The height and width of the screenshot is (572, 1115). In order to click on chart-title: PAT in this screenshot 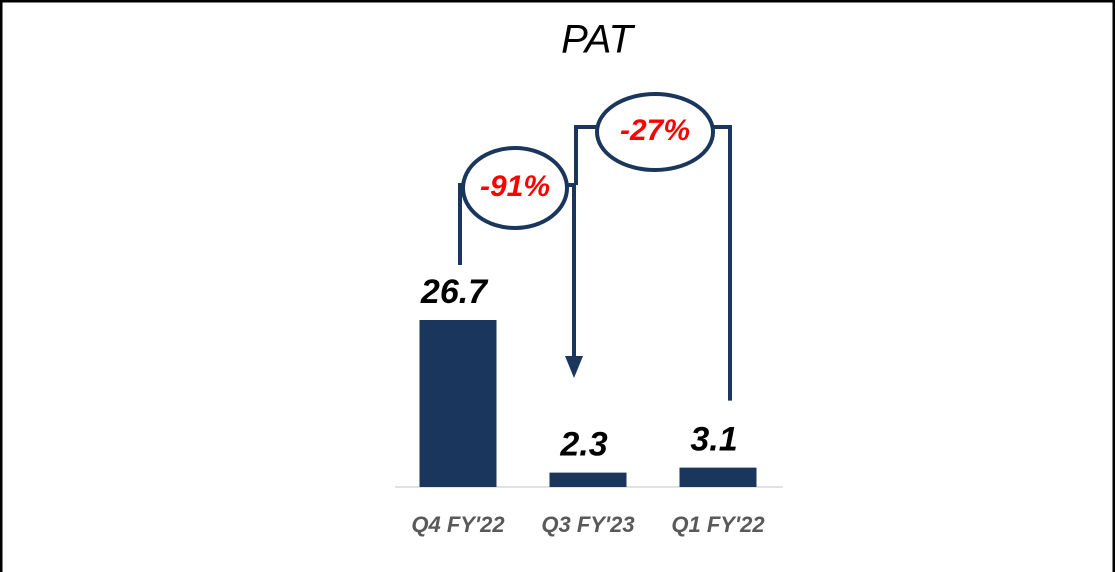, I will do `click(598, 40)`.